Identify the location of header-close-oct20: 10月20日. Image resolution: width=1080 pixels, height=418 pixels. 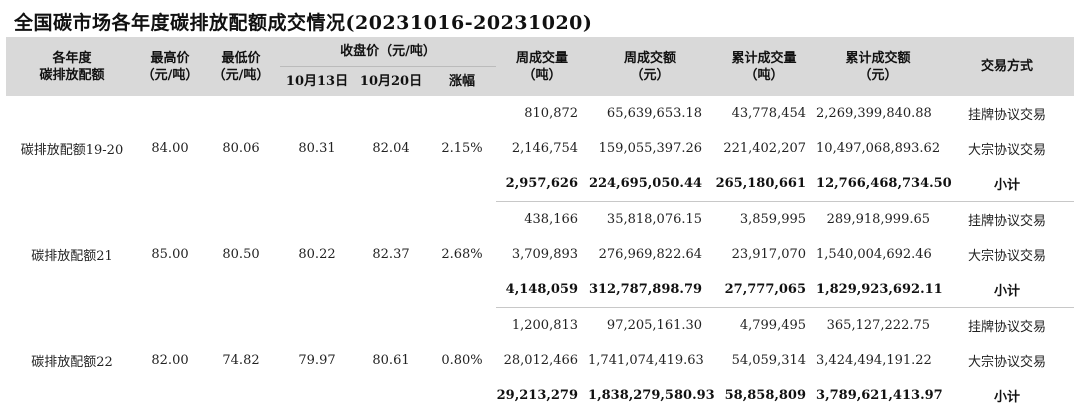
(391, 81).